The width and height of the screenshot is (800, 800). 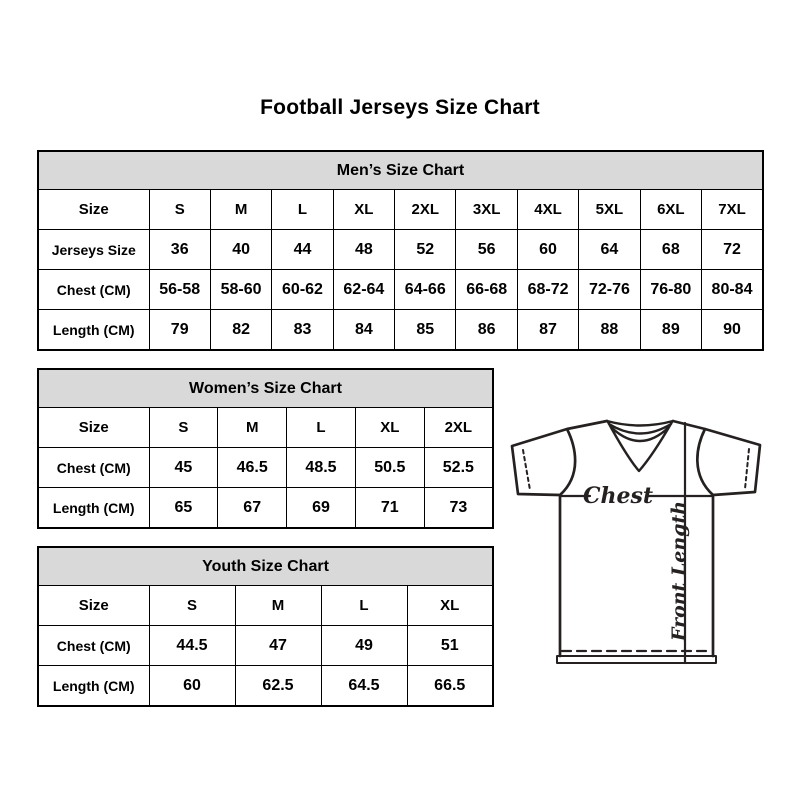 I want to click on table-row: Length (CM) 60 62.5 64.5 66.5, so click(x=265, y=686).